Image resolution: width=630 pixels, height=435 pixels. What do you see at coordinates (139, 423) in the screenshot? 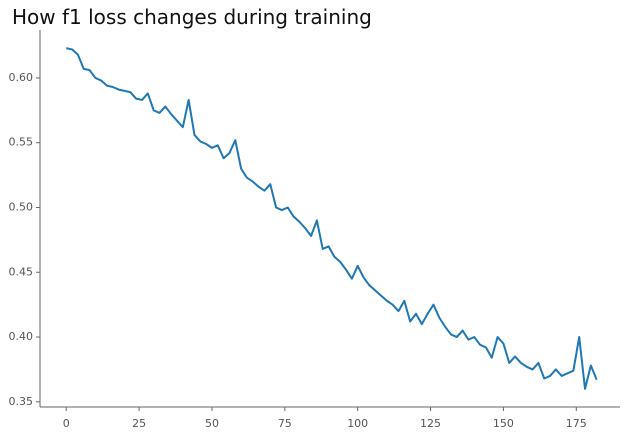
I see `x-tick-label: 25` at bounding box center [139, 423].